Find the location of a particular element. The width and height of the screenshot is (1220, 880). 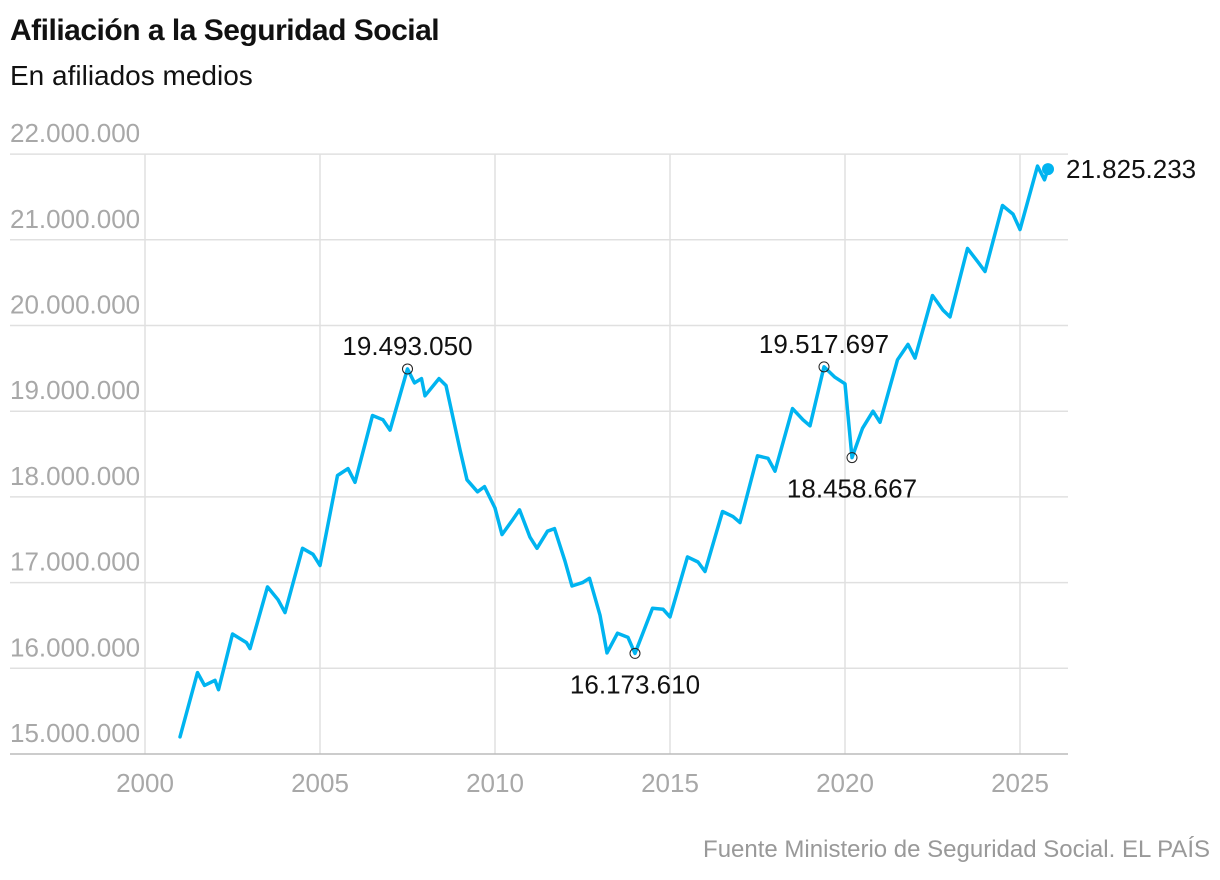

x-tick-label: 2025 is located at coordinates (1020, 783).